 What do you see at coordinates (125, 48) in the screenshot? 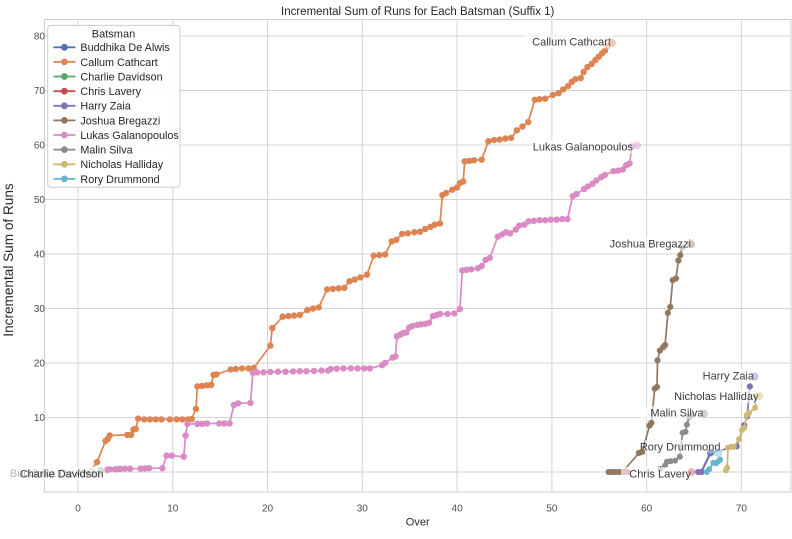
I see `svg-text: Buddhika De Alwis` at bounding box center [125, 48].